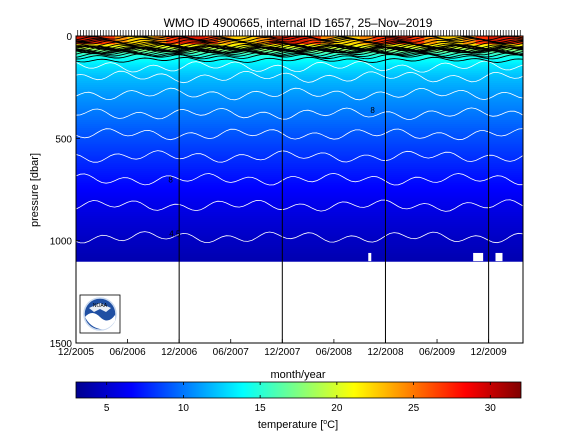 The image size is (576, 432). Describe the element at coordinates (35, 190) in the screenshot. I see `y-axis-label: pressure [dbar]` at that location.